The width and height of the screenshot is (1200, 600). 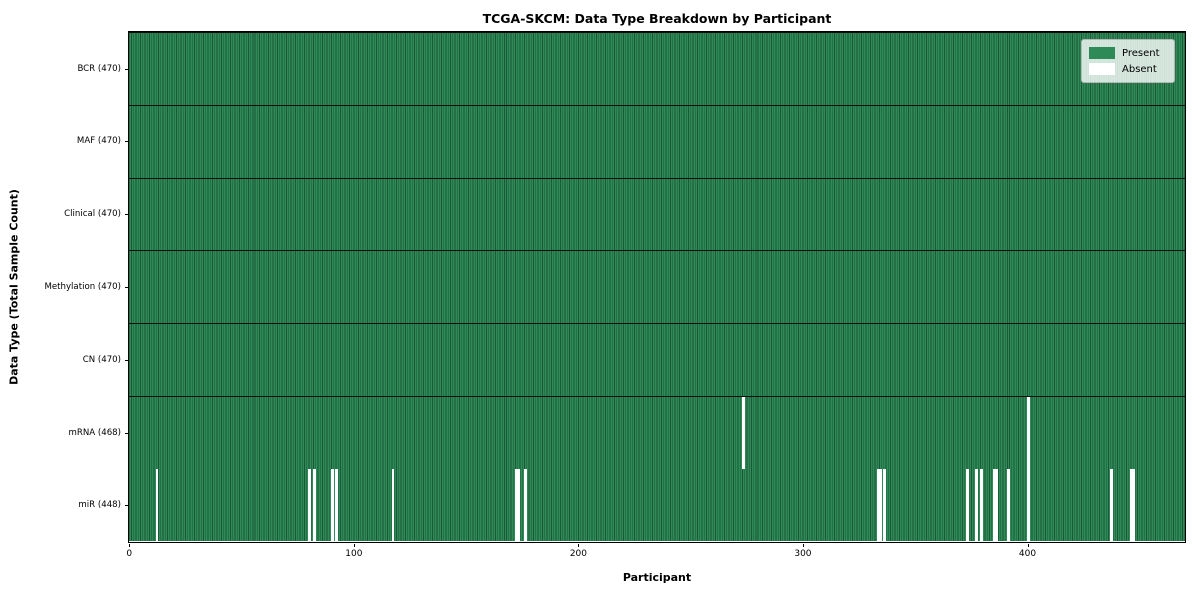 I want to click on ytick-label-clinical: Clinical (470), so click(x=92, y=214).